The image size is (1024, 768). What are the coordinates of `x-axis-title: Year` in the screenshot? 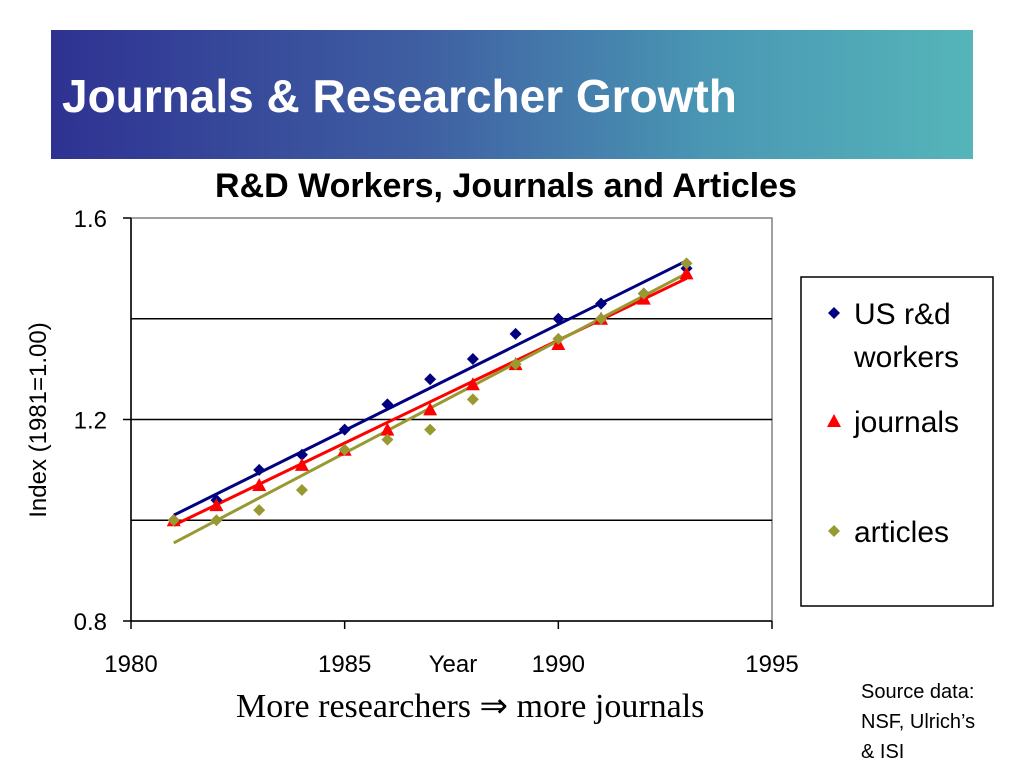 It's located at (453, 664).